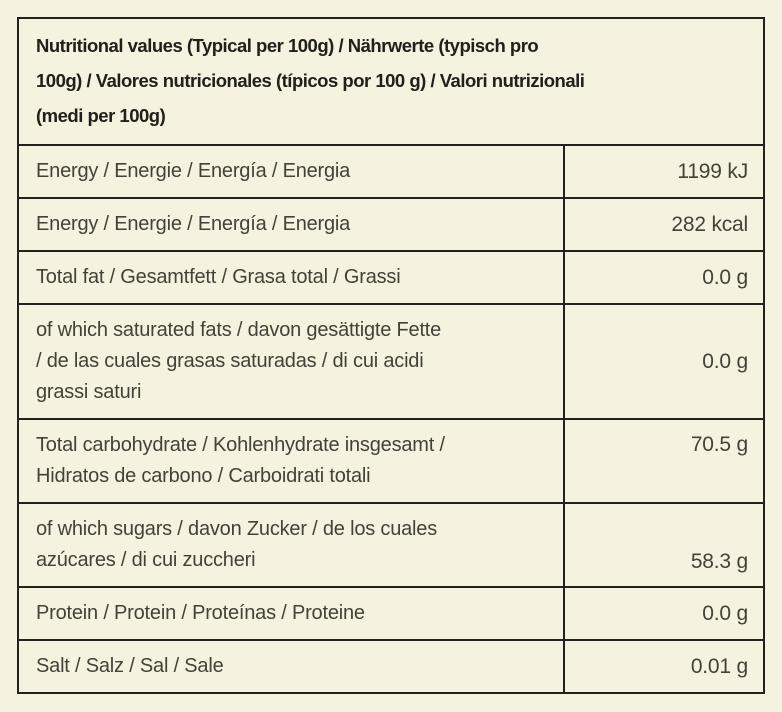  What do you see at coordinates (663, 545) in the screenshot?
I see `nutrient-value: 58.3 g` at bounding box center [663, 545].